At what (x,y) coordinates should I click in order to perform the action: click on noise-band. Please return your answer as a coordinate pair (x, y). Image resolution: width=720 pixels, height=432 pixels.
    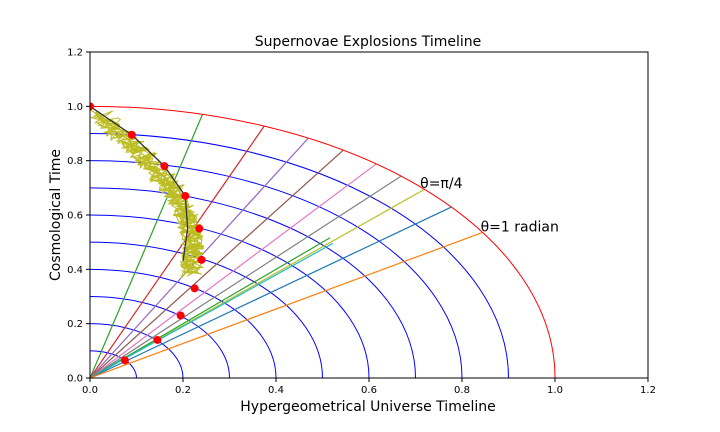
    Looking at the image, I should click on (147, 194).